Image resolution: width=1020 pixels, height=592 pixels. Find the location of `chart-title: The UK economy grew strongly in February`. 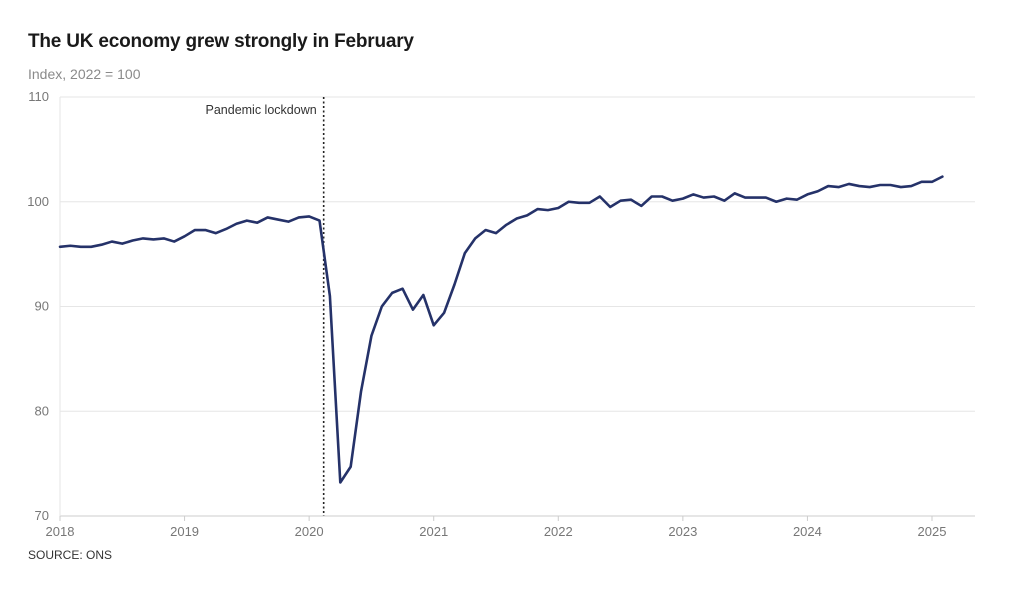

chart-title: The UK economy grew strongly in February is located at coordinates (221, 41).